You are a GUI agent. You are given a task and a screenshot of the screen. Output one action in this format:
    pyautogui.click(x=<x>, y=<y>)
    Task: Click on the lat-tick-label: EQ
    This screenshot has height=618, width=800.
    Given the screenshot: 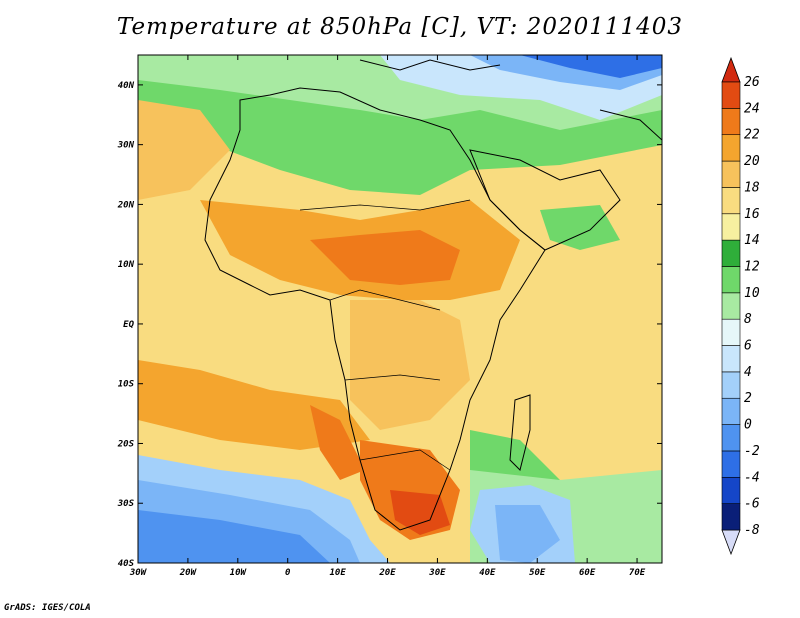 What is the action you would take?
    pyautogui.click(x=128, y=325)
    